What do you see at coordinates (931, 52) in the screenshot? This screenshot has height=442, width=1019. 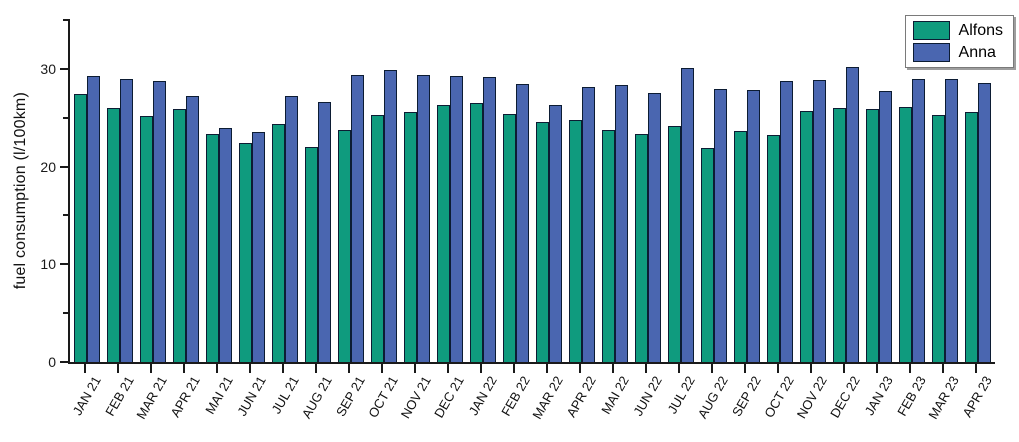 I see `legend-swatch-anna` at bounding box center [931, 52].